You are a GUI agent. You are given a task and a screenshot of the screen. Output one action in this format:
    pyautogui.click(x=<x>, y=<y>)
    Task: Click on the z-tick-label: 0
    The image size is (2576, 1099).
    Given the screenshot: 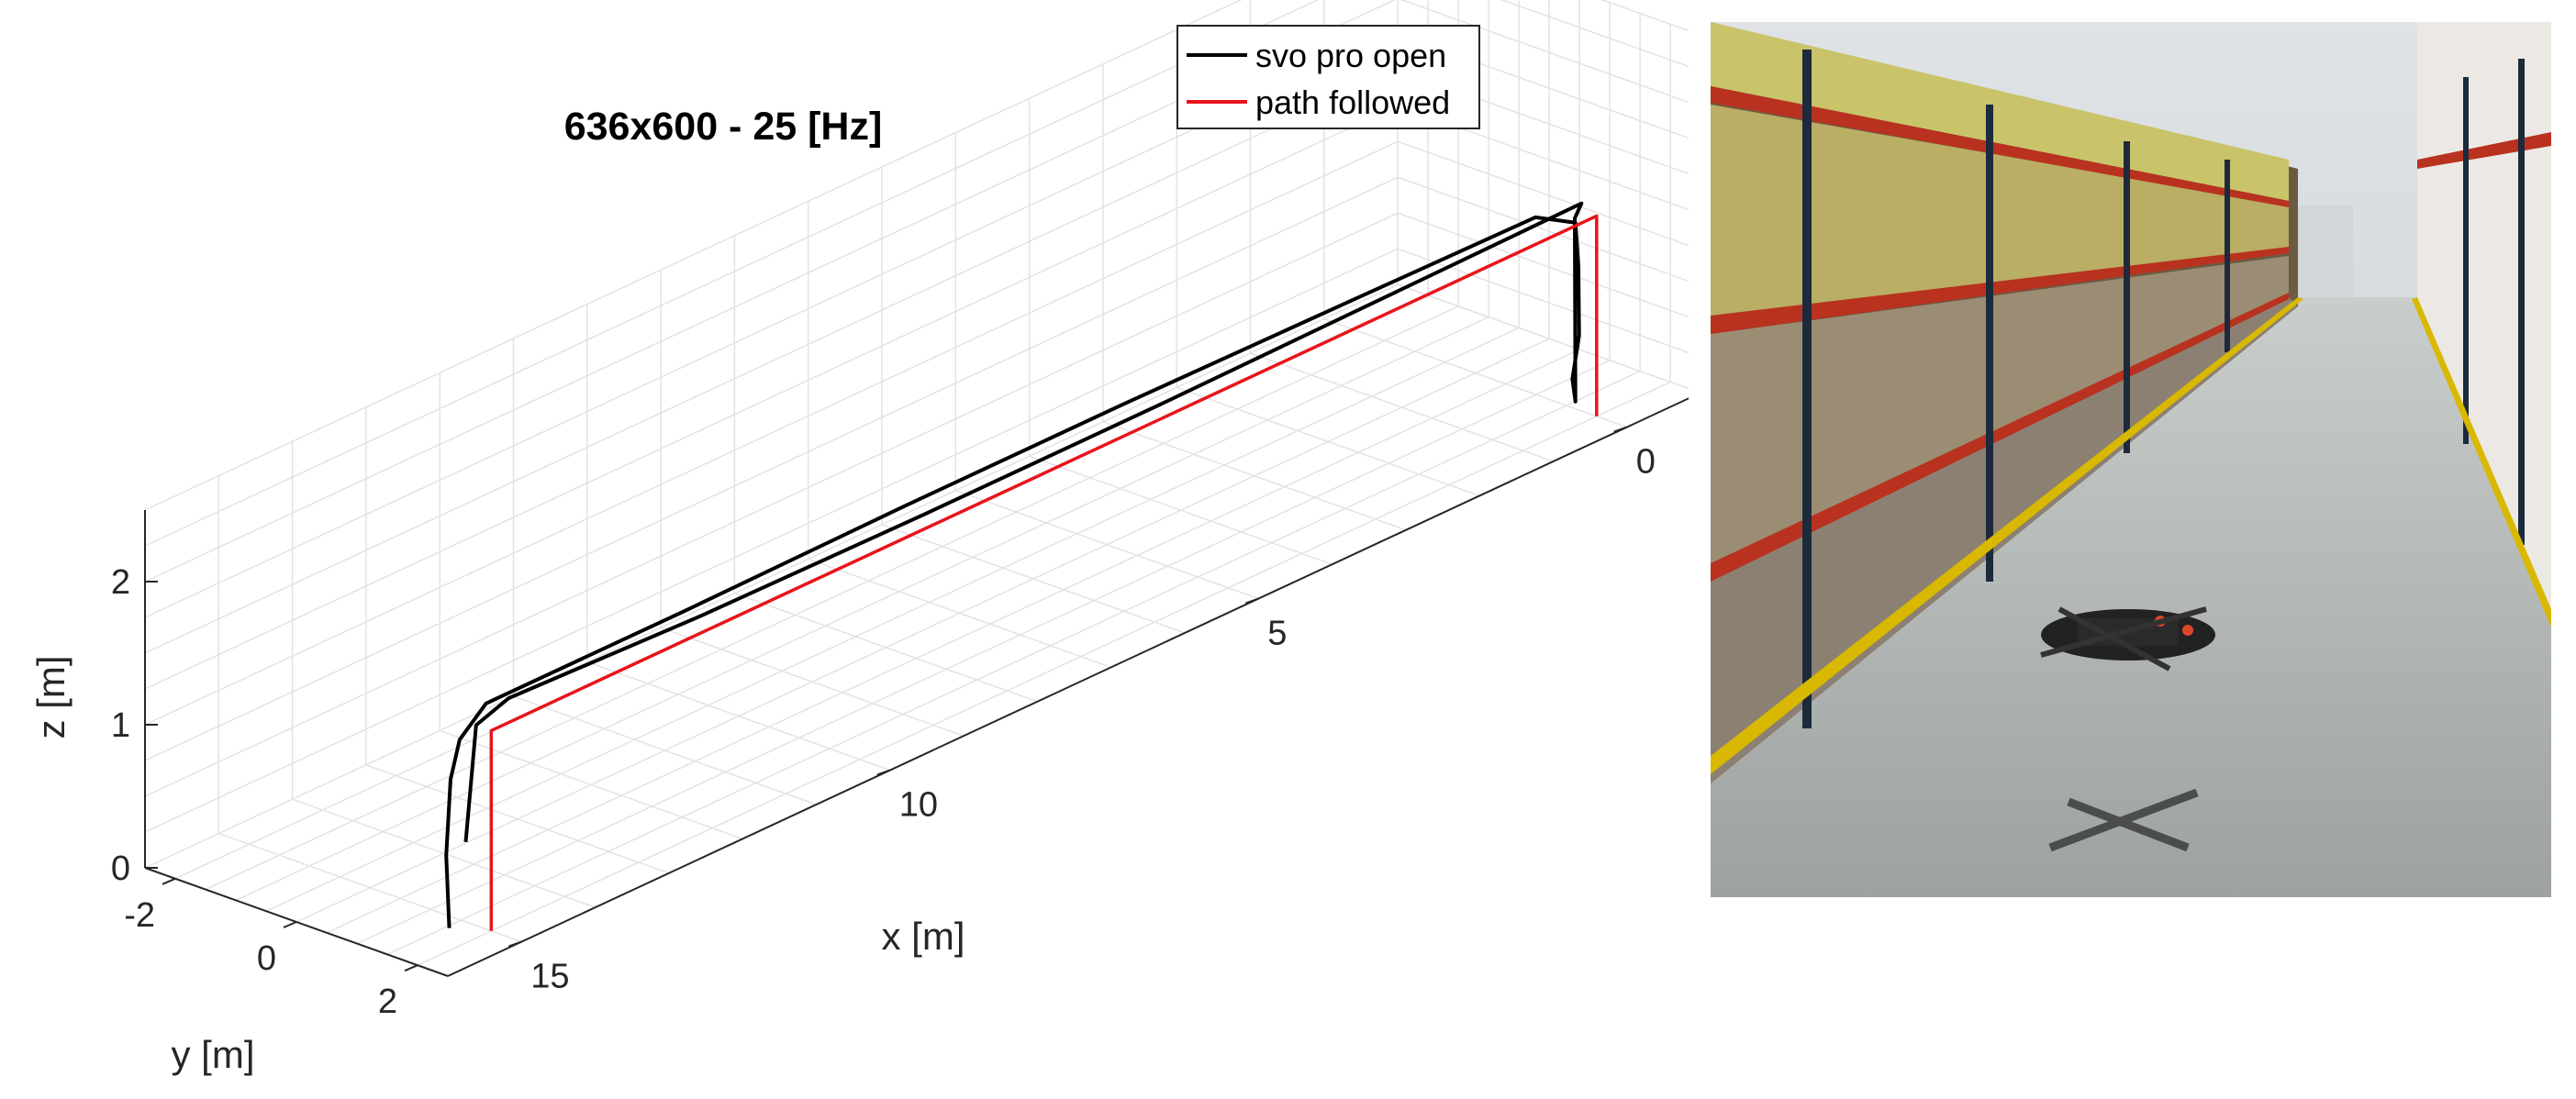 What is the action you would take?
    pyautogui.click(x=120, y=868)
    